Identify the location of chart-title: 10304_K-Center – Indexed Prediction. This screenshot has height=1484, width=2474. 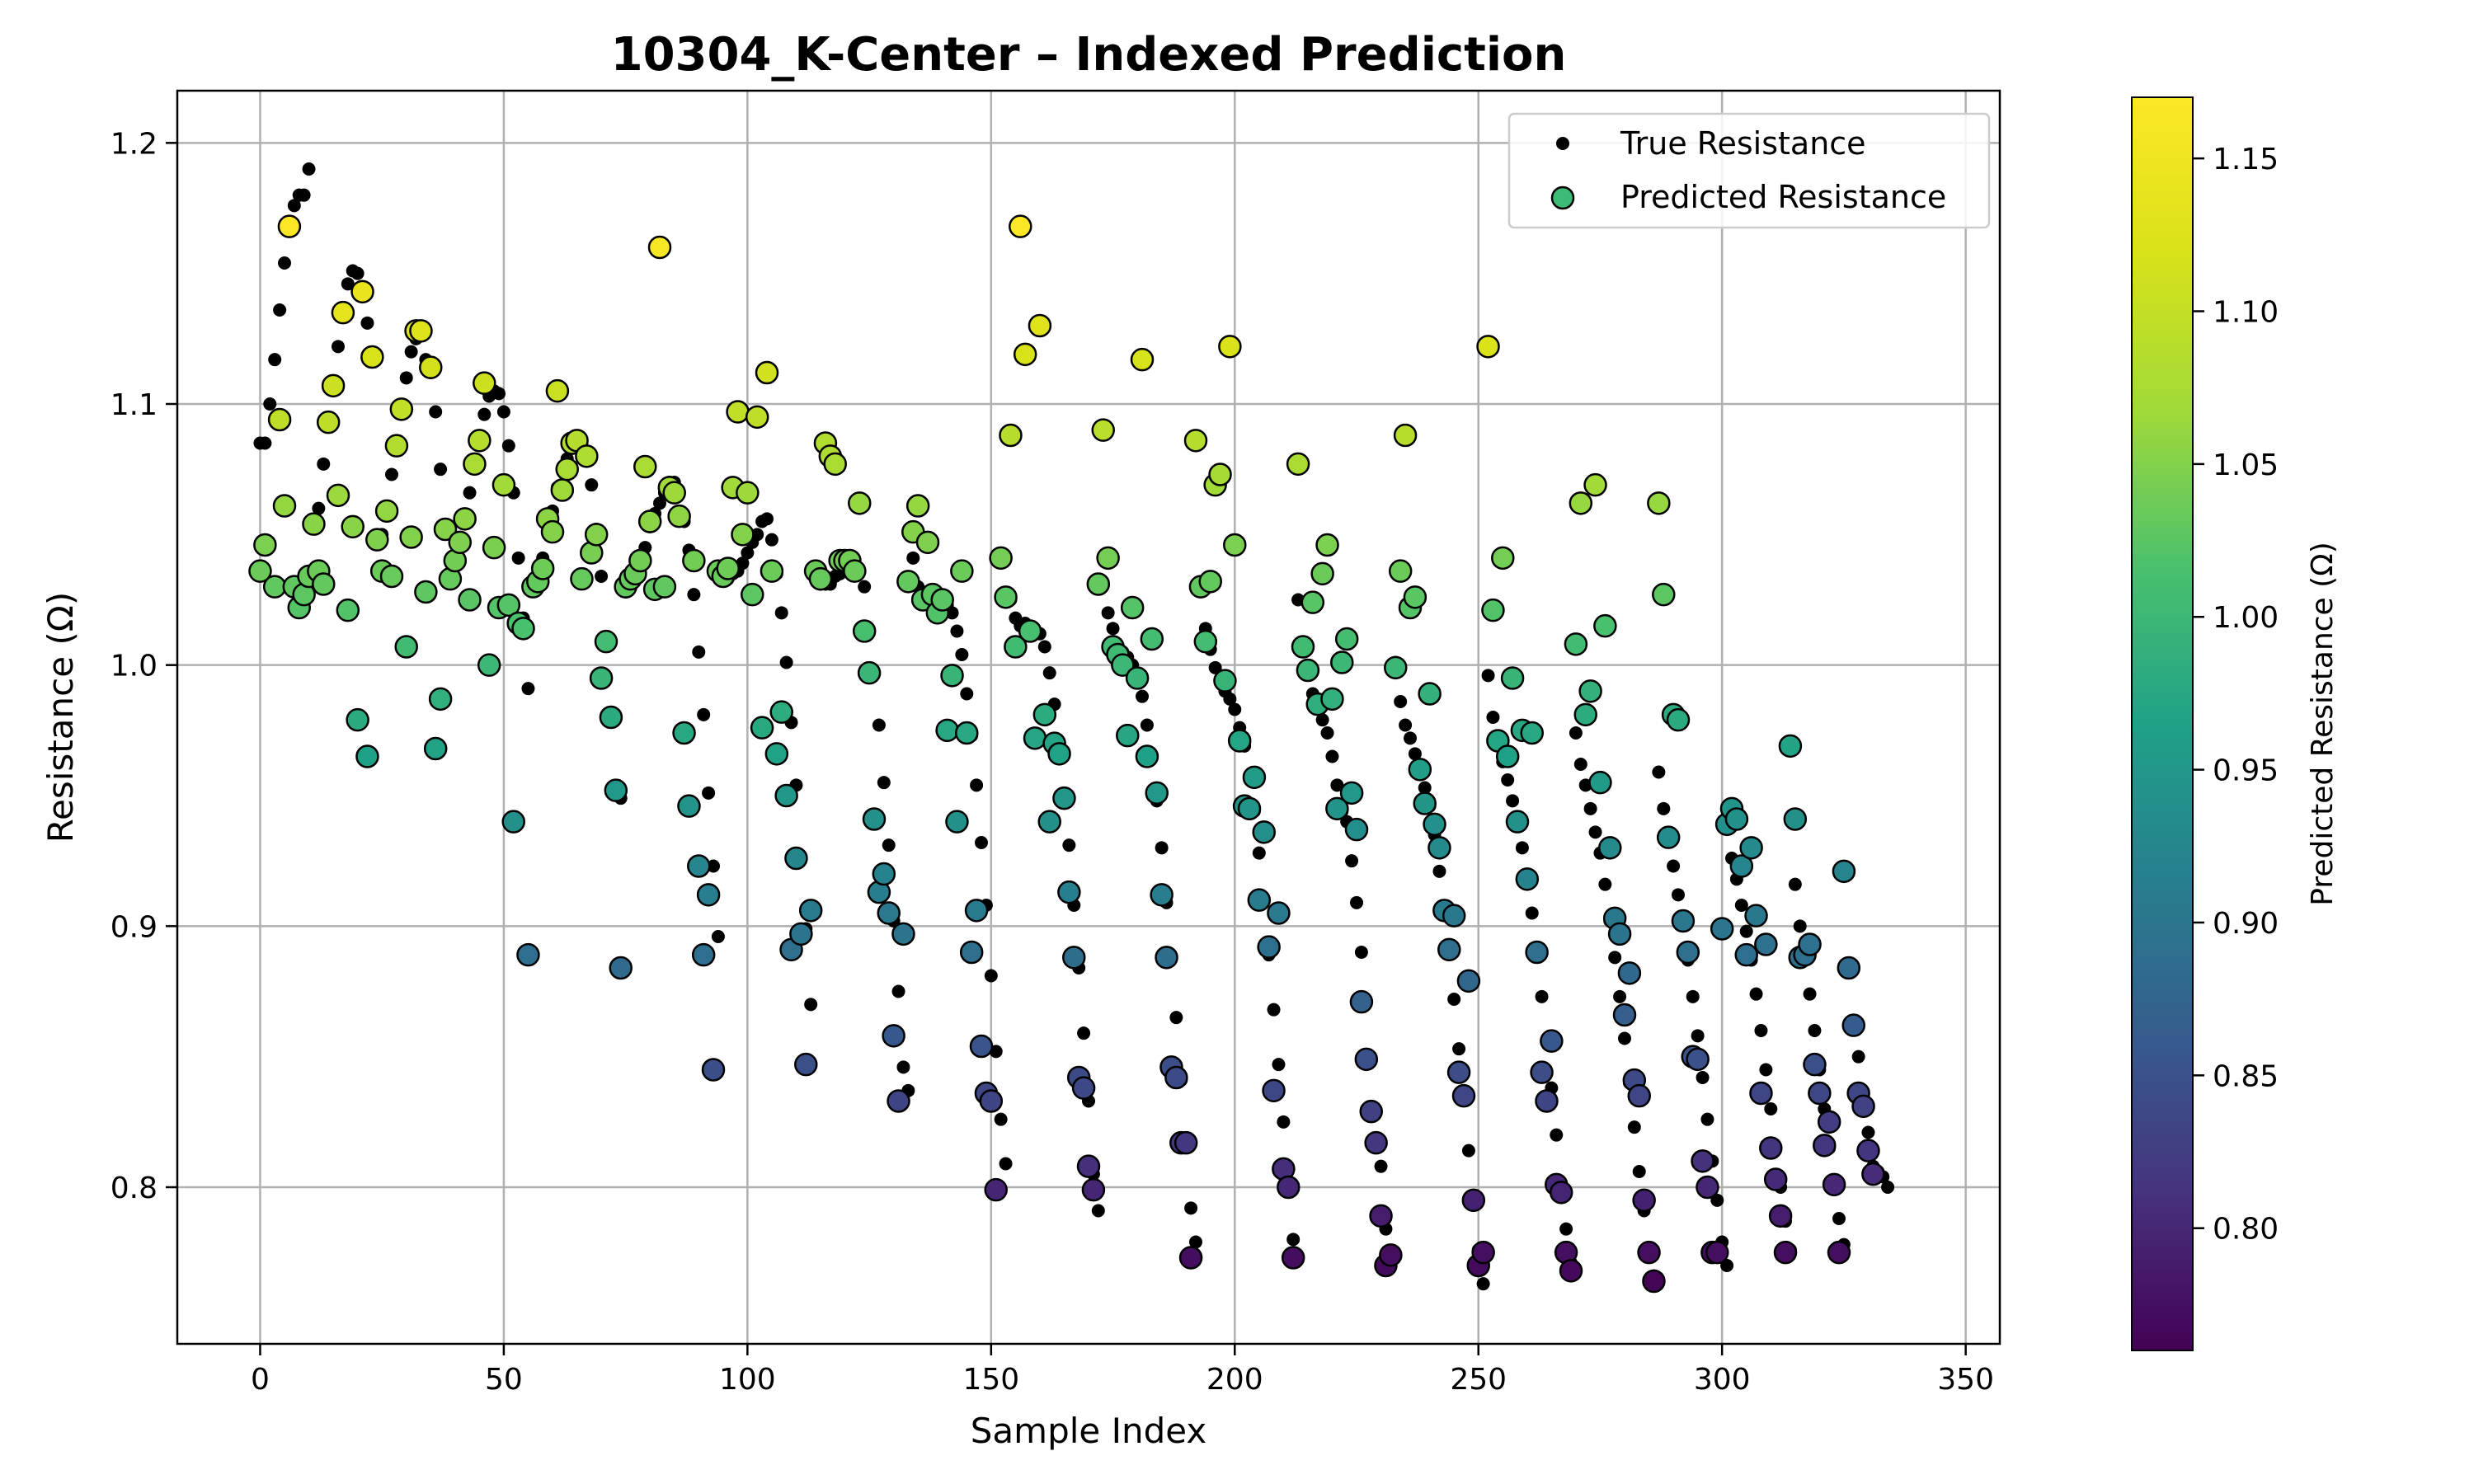
(1089, 55).